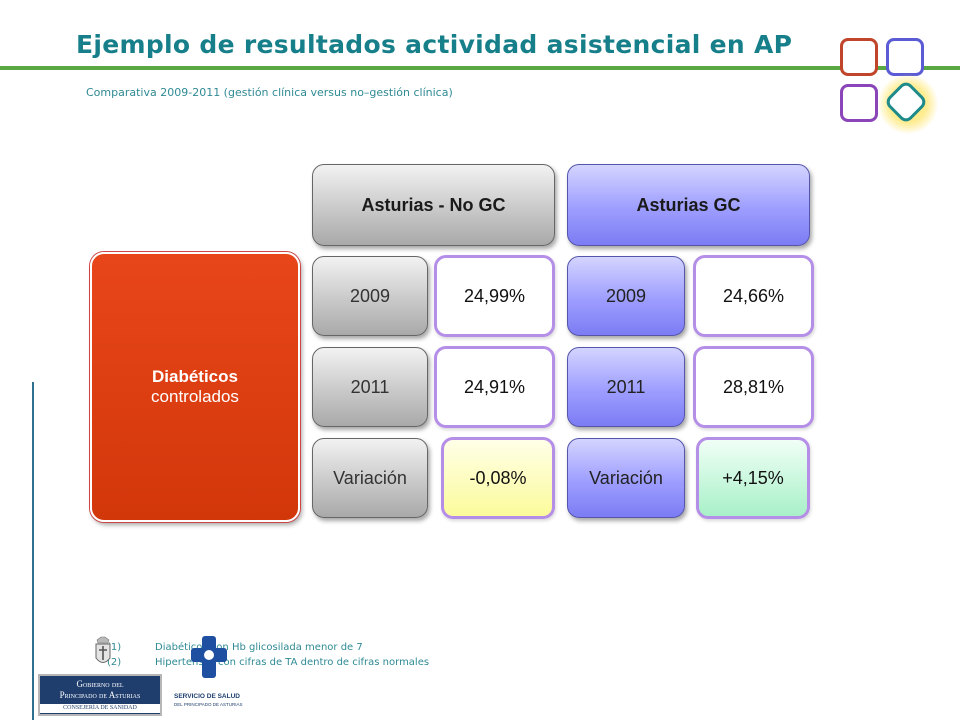  What do you see at coordinates (33, 551) in the screenshot?
I see `left-accent-line` at bounding box center [33, 551].